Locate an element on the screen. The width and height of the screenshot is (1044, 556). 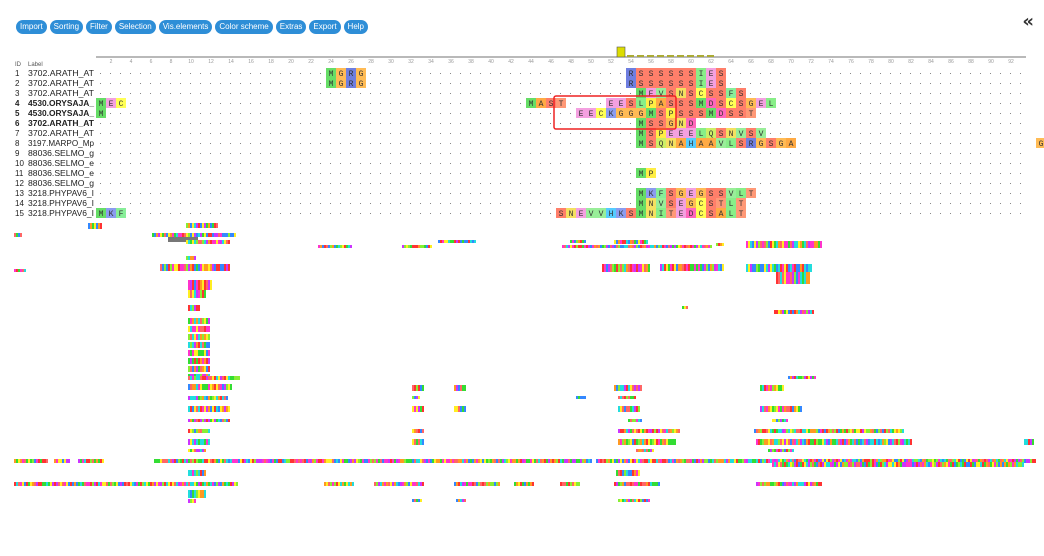
help-button: Help is located at coordinates (355, 27).